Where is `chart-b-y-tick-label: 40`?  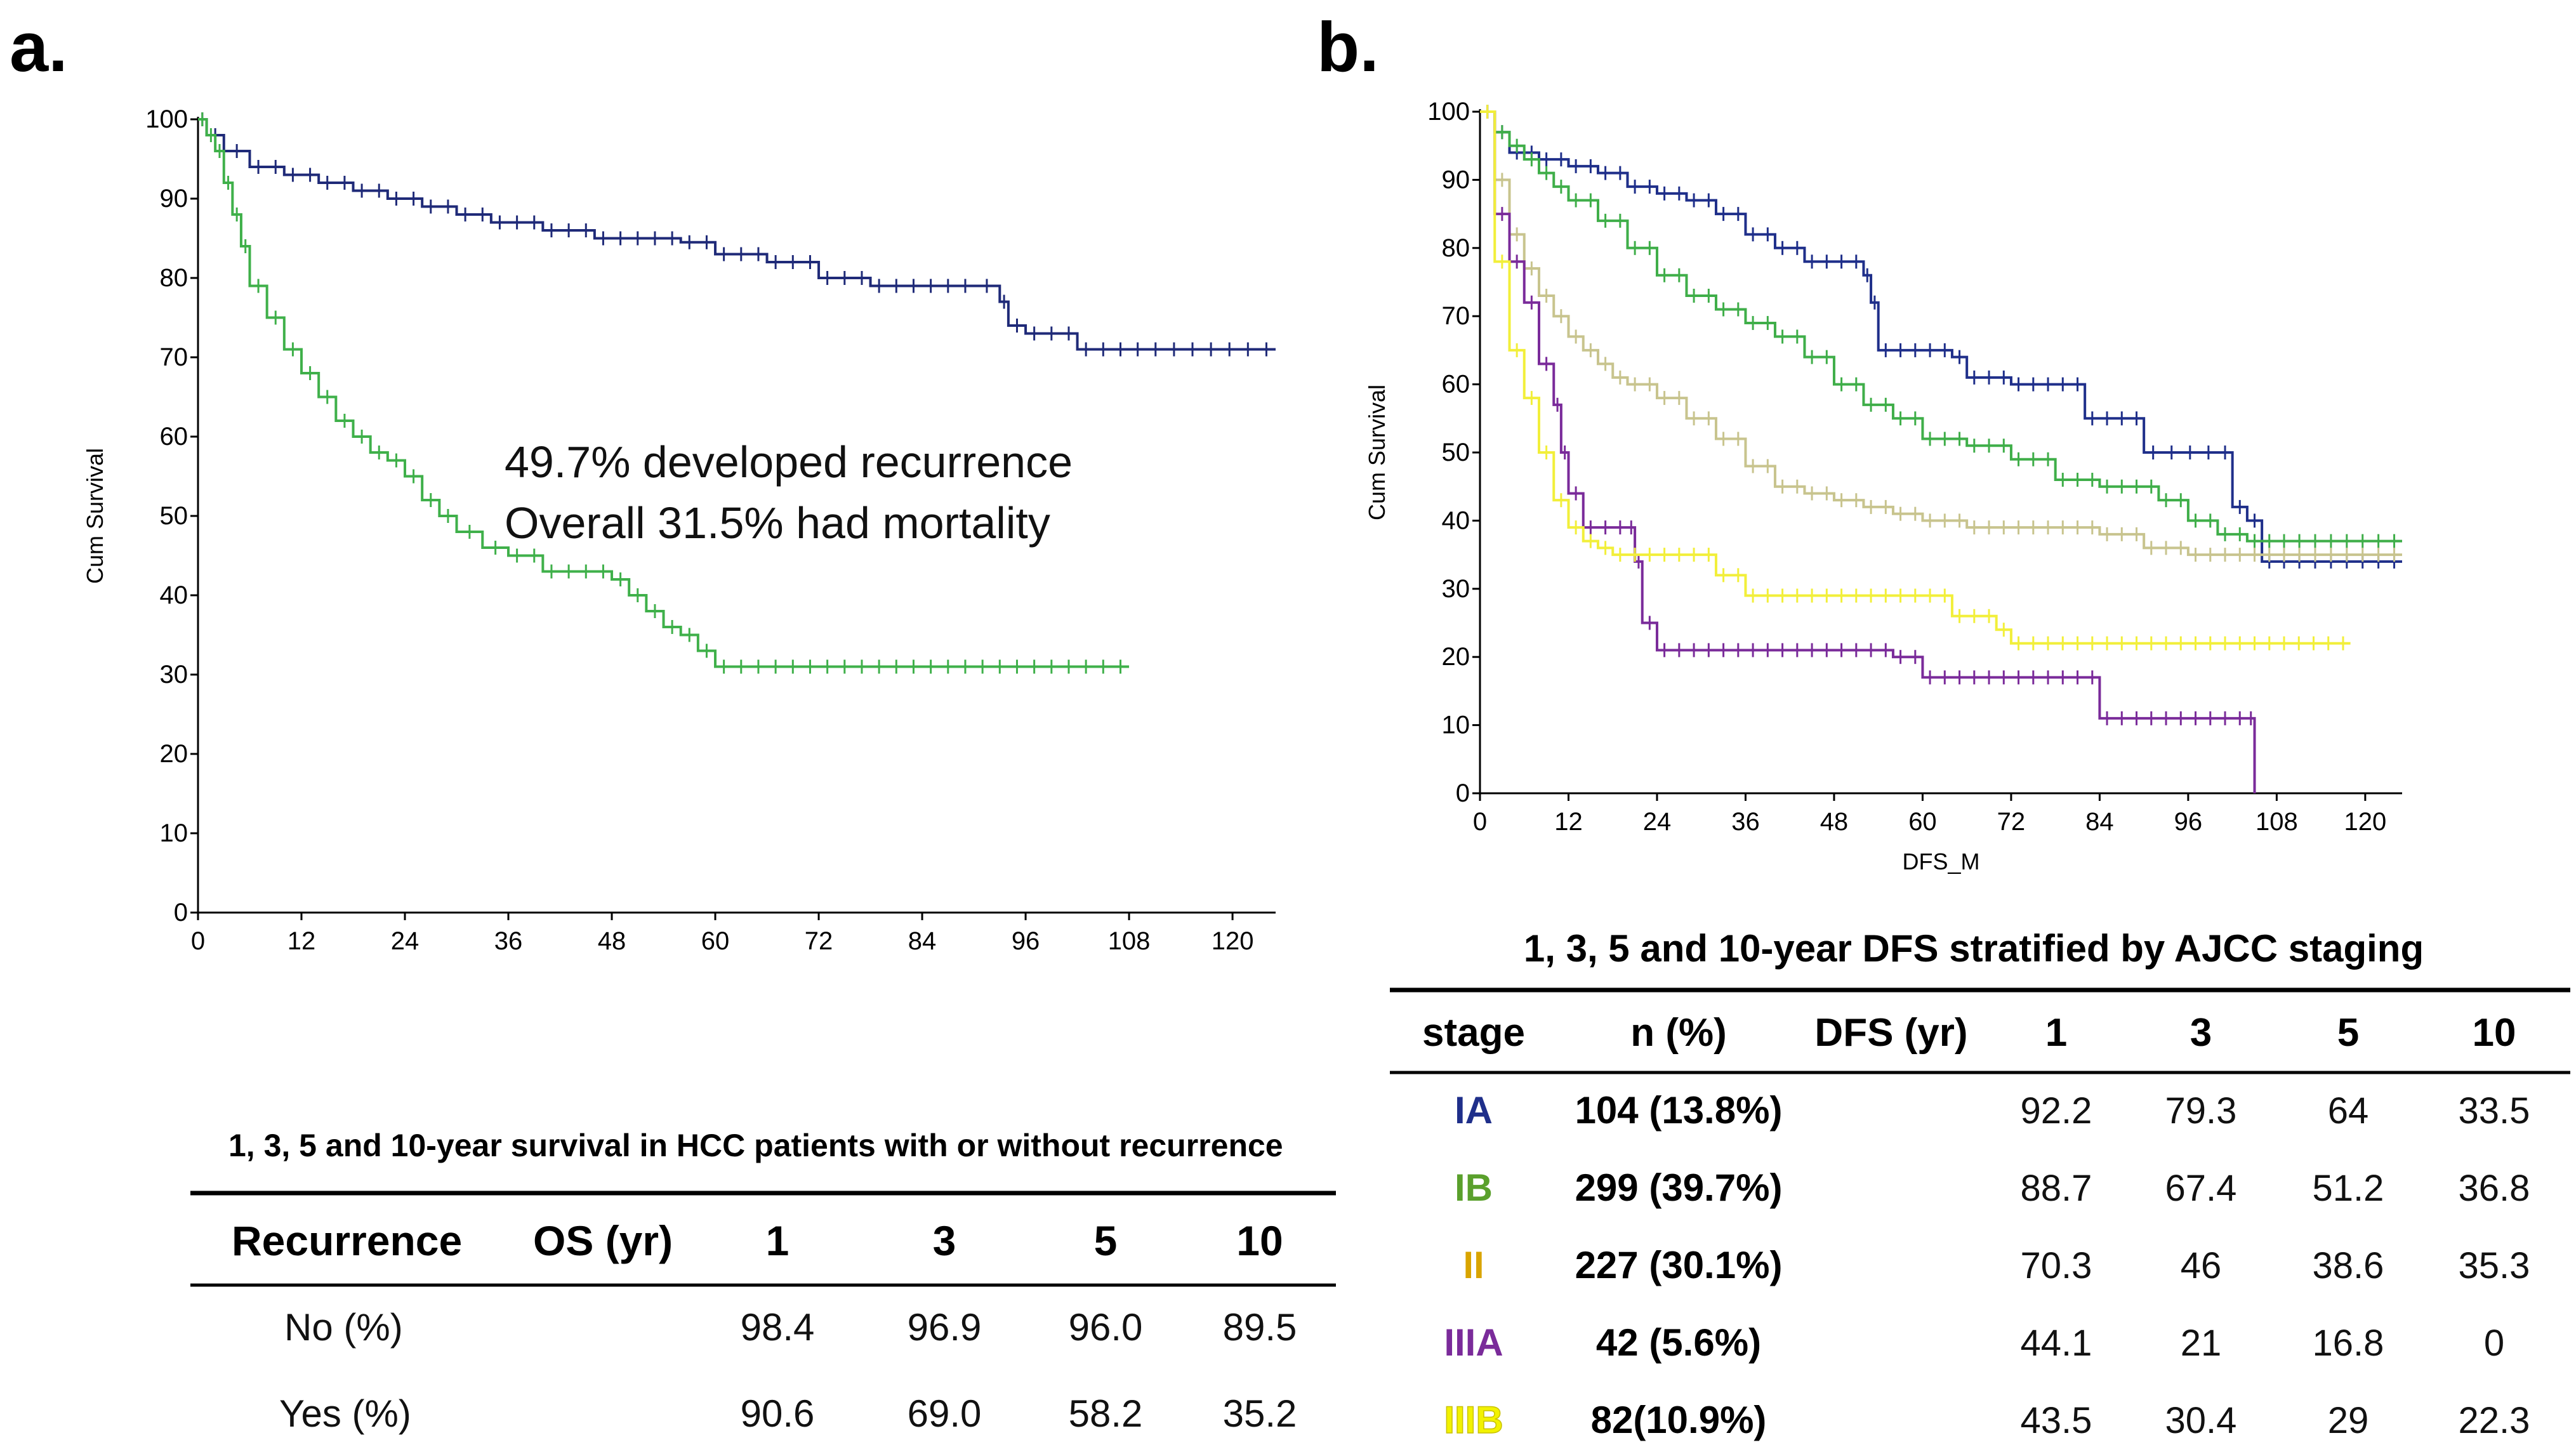 chart-b-y-tick-label: 40 is located at coordinates (1456, 520).